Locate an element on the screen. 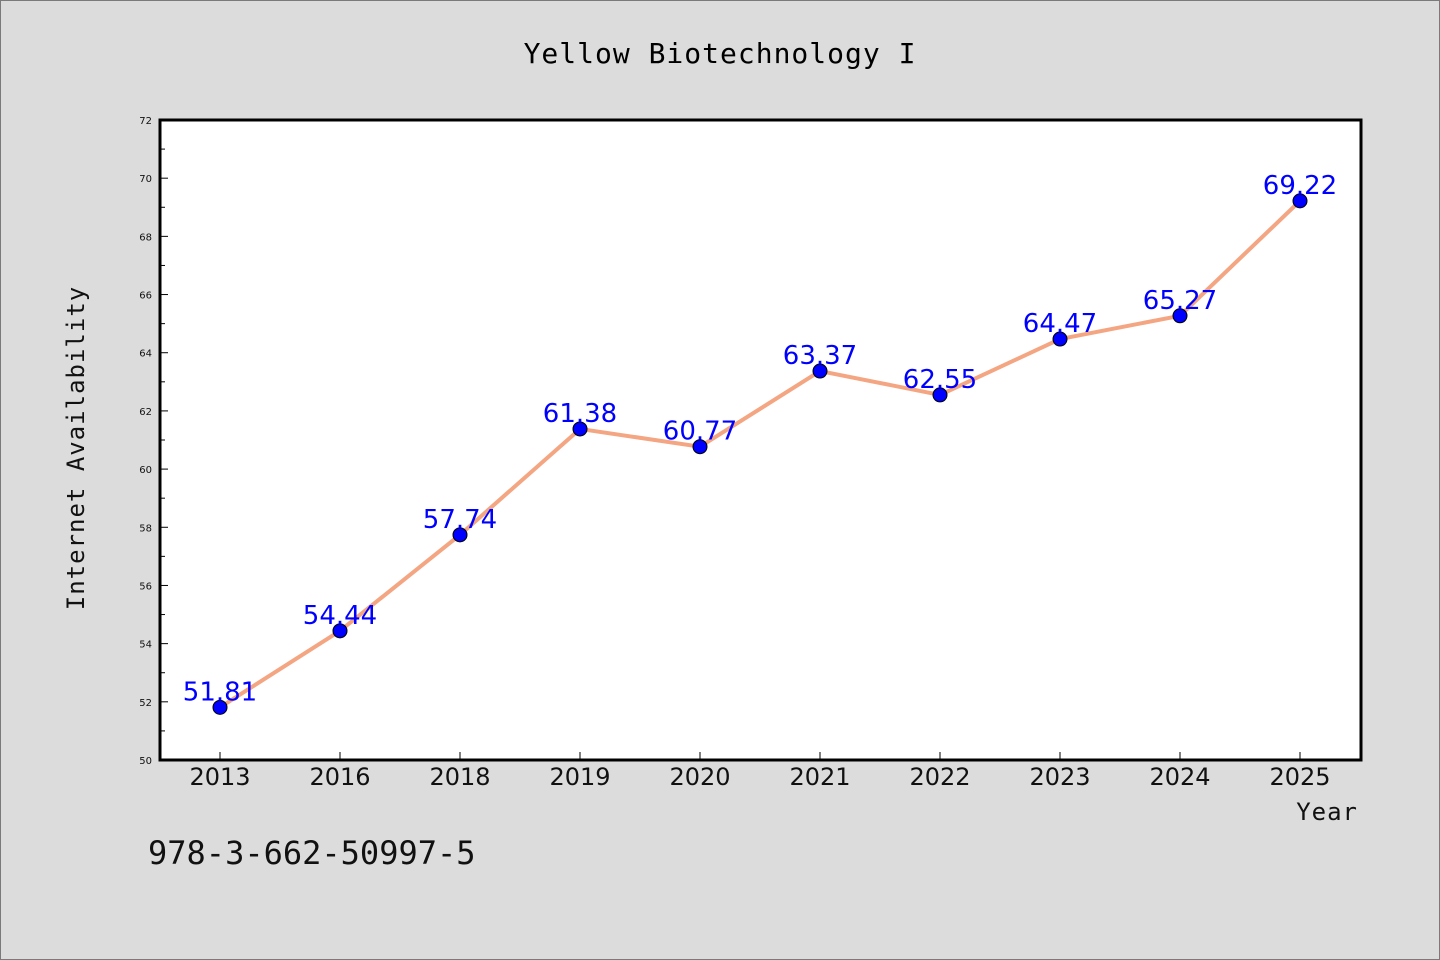  x-tick-label: 2019 is located at coordinates (579, 777).